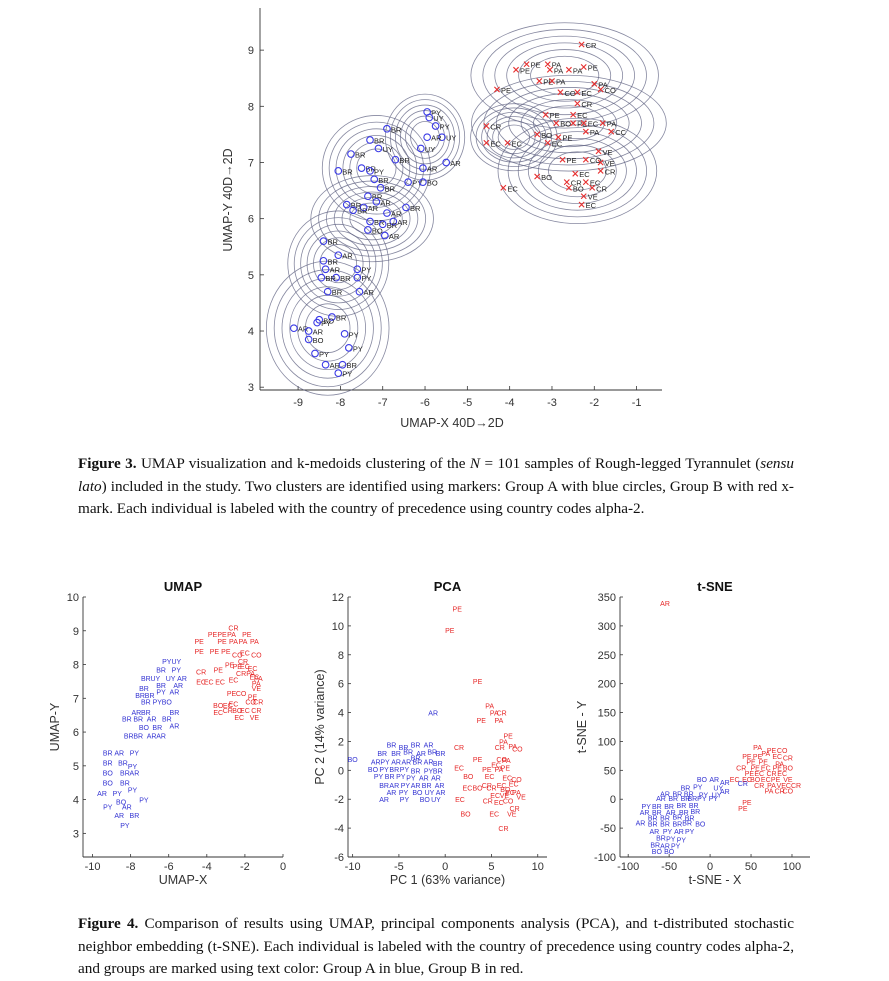  I want to click on panel-x-tick-label: -100, so click(628, 867).